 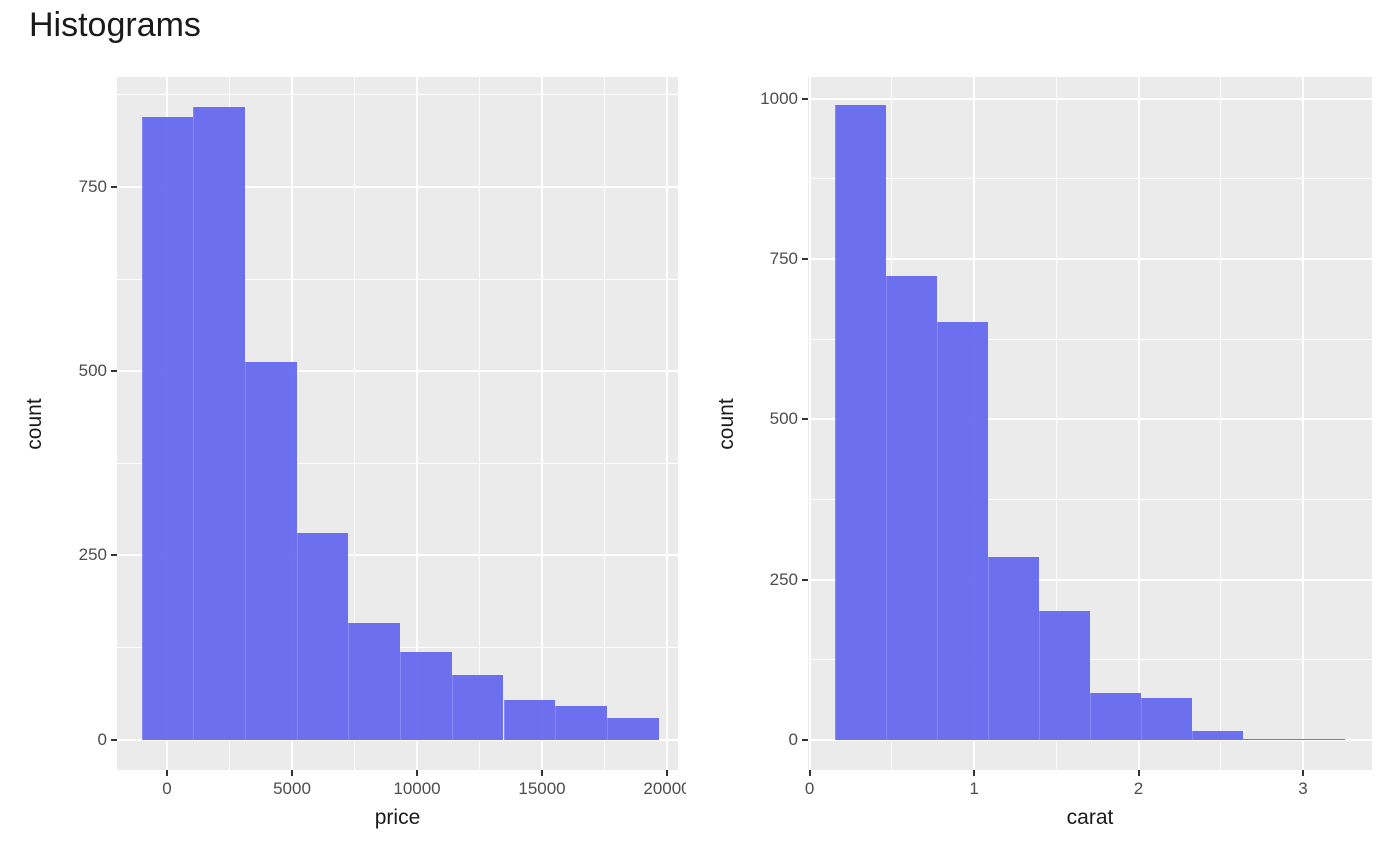 I want to click on plot-title: Histograms, so click(x=115, y=25).